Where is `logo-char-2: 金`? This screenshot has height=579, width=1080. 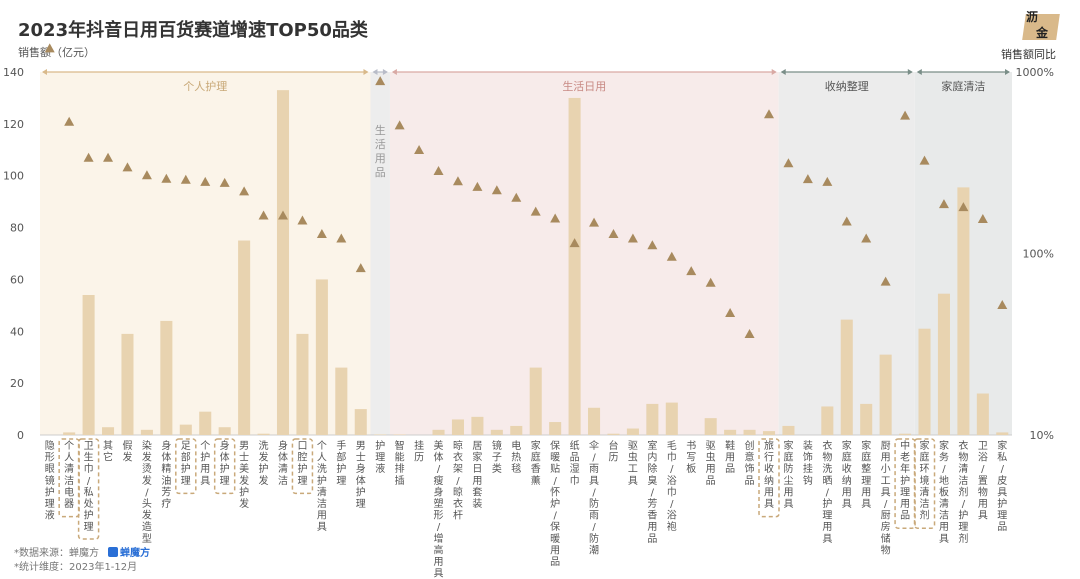
logo-char-2: 金 is located at coordinates (1042, 33).